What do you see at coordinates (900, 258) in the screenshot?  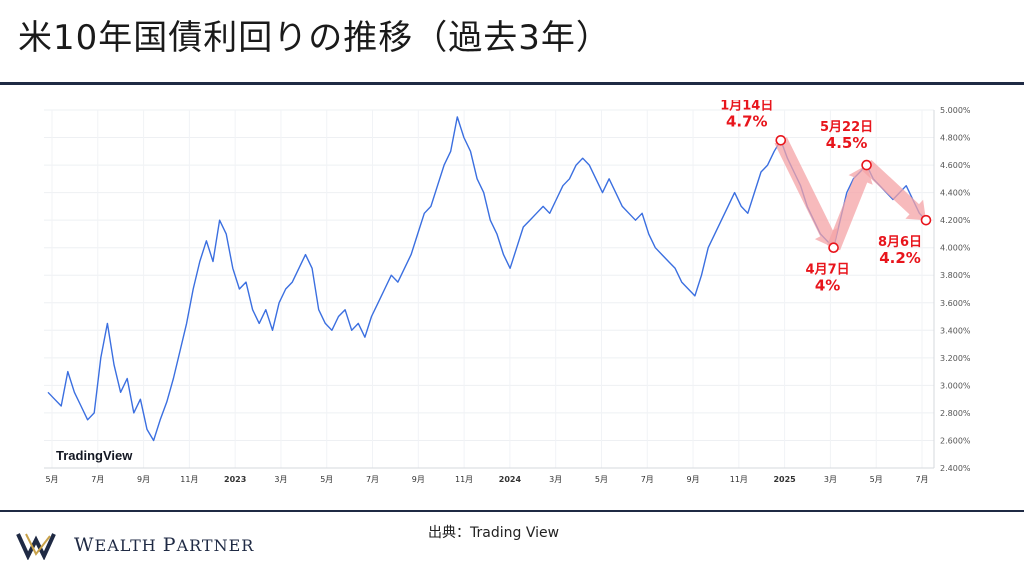 I see `annotation-label: 4.2%` at bounding box center [900, 258].